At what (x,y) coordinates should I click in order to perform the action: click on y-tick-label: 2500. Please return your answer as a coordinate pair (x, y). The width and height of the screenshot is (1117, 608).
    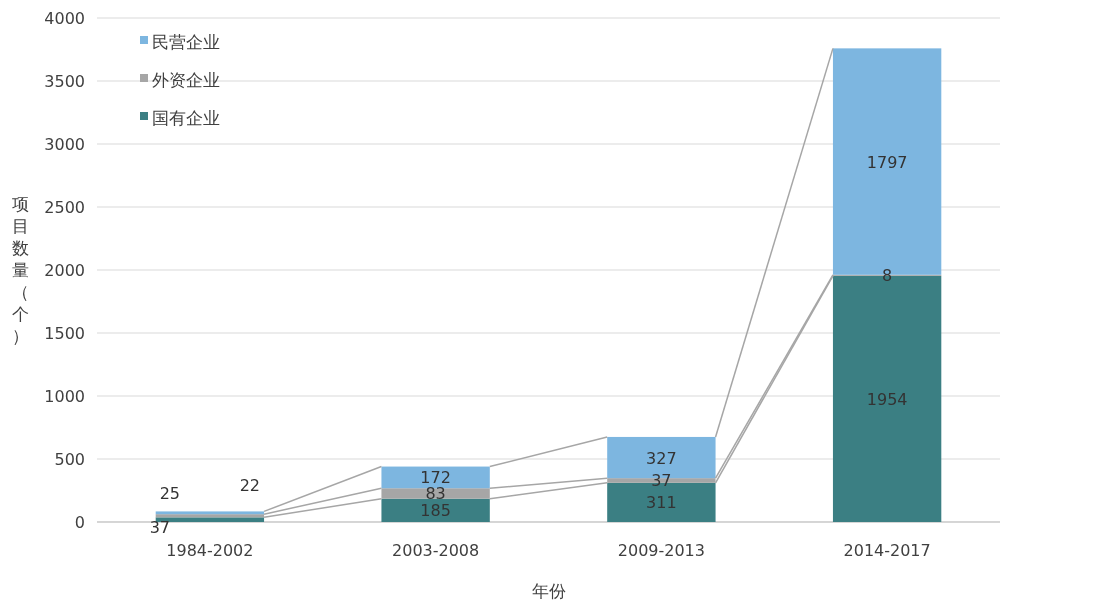
    Looking at the image, I should click on (64, 207).